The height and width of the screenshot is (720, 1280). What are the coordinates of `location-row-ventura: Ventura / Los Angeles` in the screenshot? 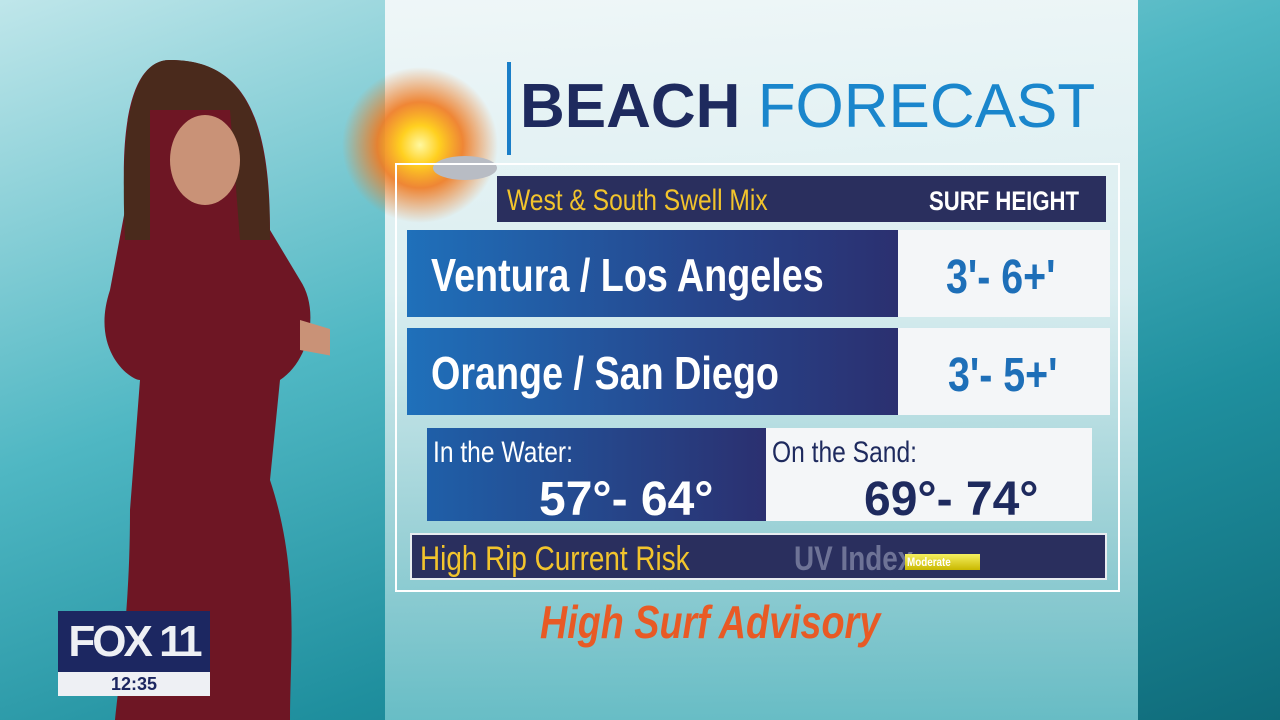 It's located at (652, 273).